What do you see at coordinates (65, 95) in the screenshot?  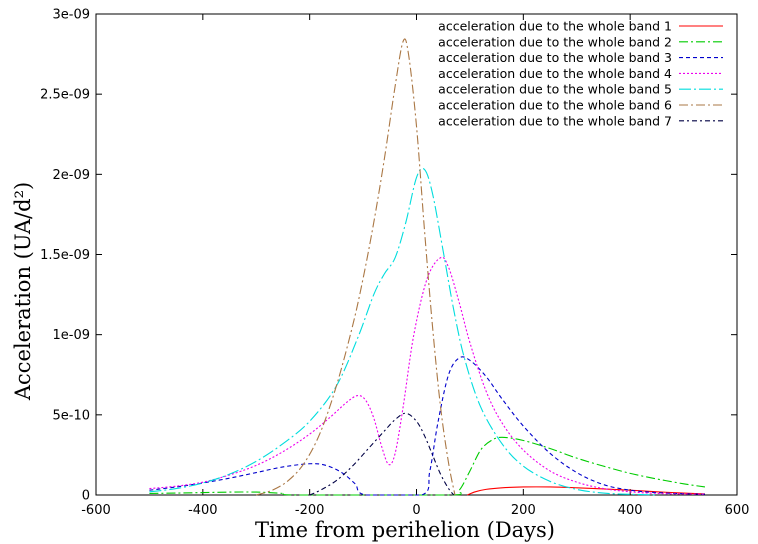 I see `y-tick-label: 2.5e-09` at bounding box center [65, 95].